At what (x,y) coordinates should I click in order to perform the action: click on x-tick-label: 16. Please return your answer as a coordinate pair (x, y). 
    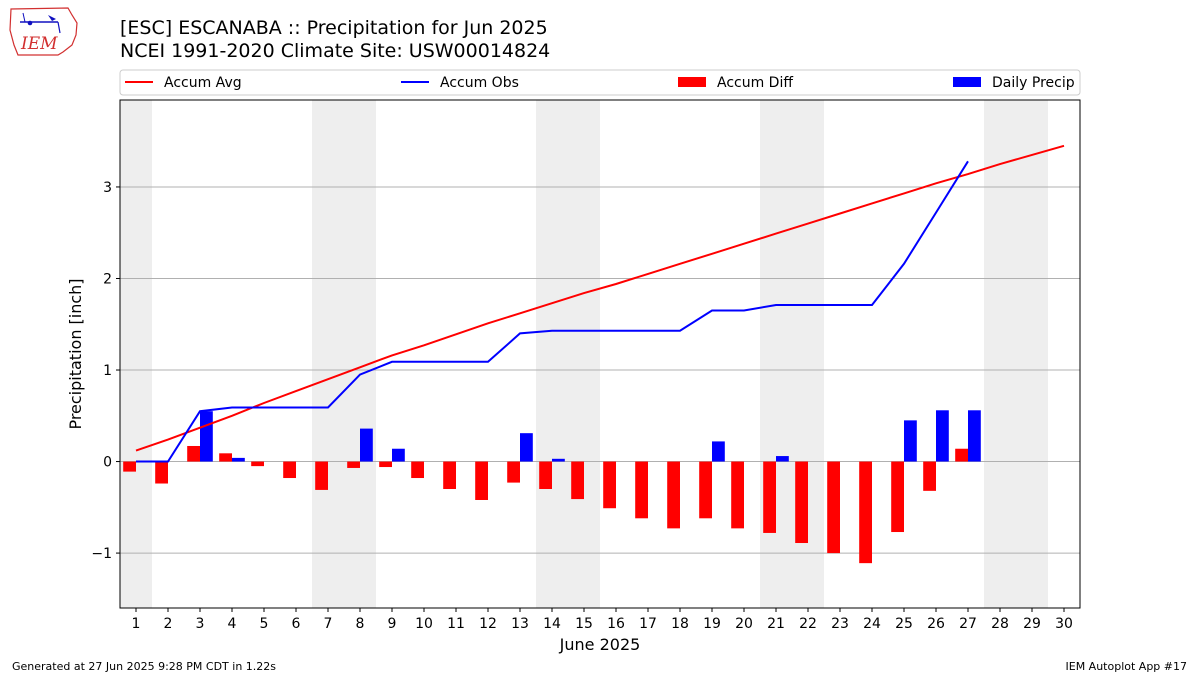
    Looking at the image, I should click on (616, 624).